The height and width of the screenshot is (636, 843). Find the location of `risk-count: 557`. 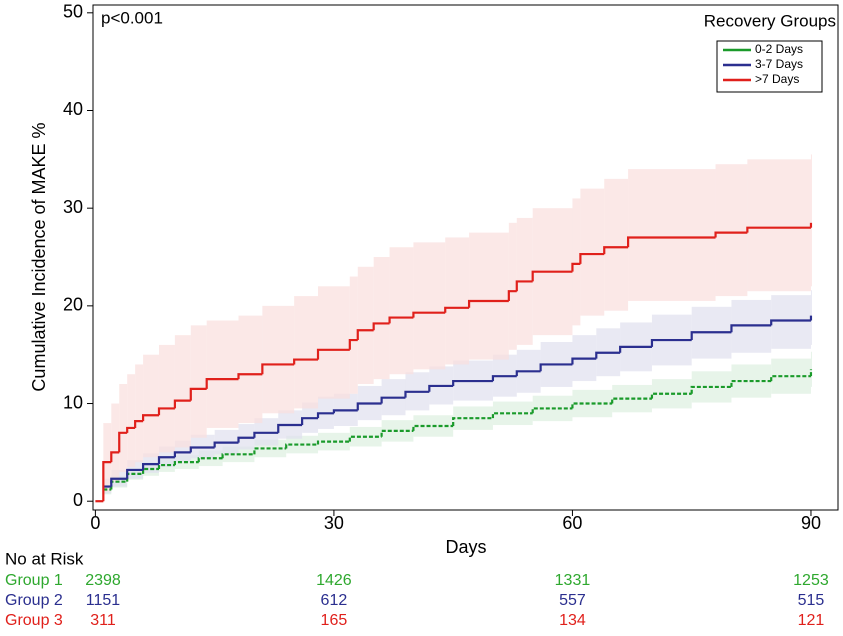

risk-count: 557 is located at coordinates (572, 600).